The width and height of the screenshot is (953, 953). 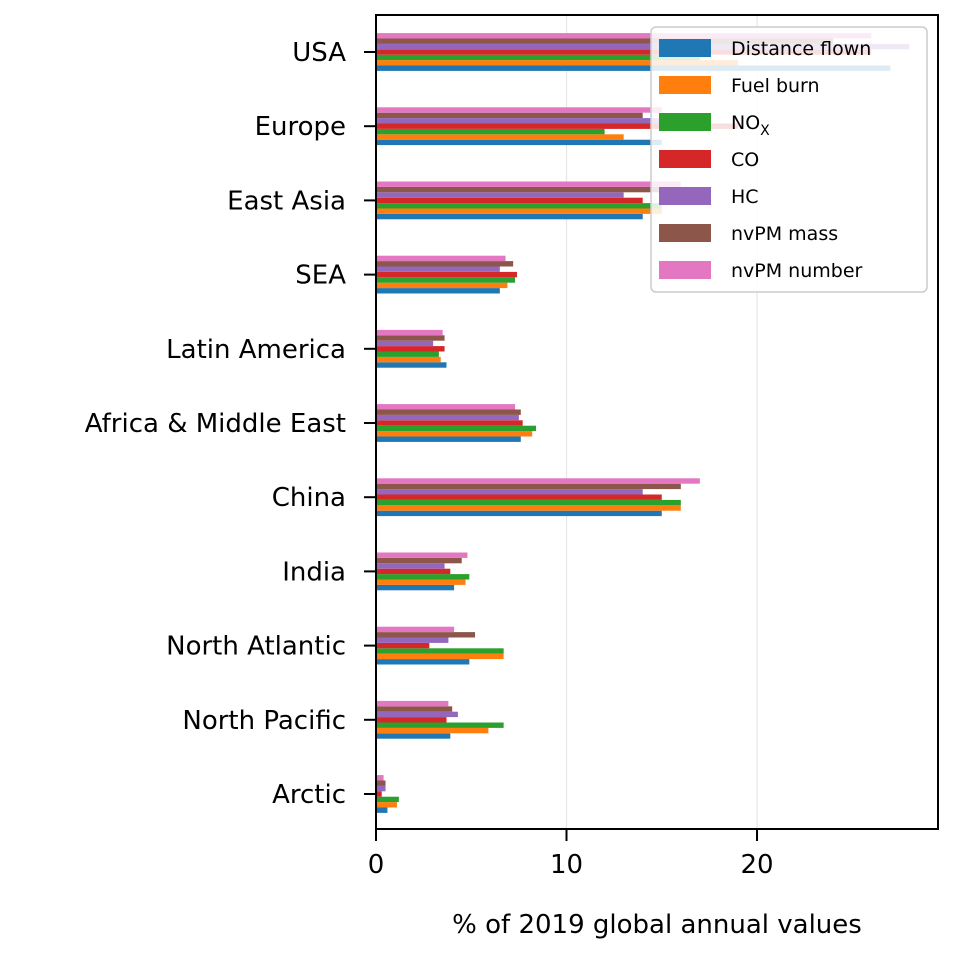 What do you see at coordinates (215, 424) in the screenshot?
I see `y-tick-label-5: Africa & Middle East` at bounding box center [215, 424].